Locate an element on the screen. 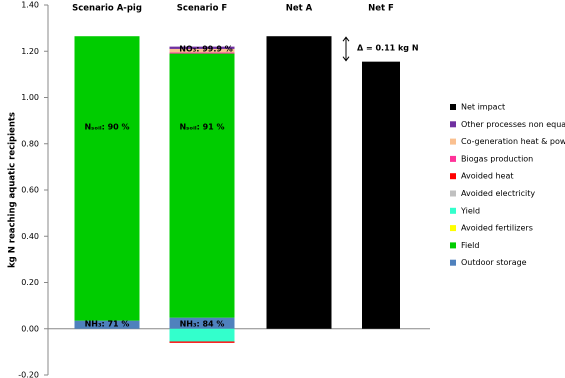 The image size is (565, 378). y-tick-label: -0.20 is located at coordinates (28, 374).